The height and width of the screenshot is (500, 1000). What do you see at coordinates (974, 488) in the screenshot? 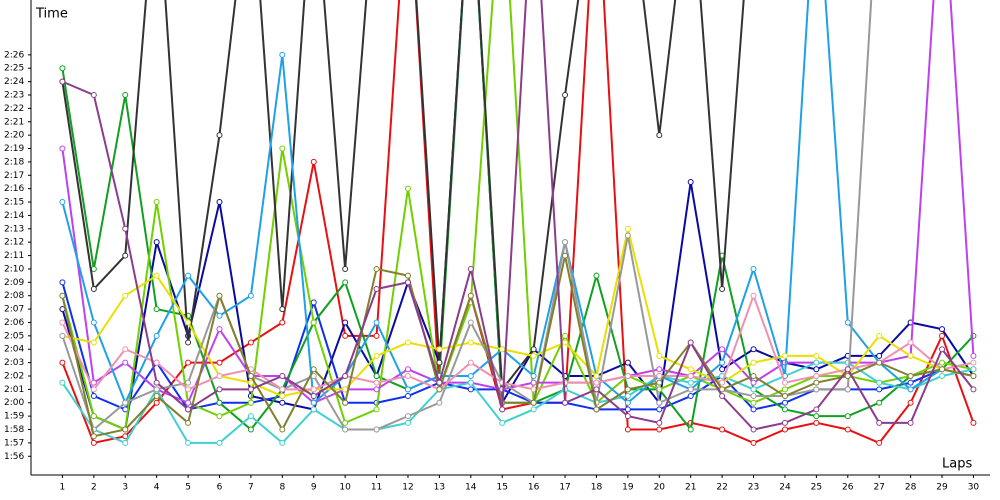
I see `x-tick-label: 30` at bounding box center [974, 488].